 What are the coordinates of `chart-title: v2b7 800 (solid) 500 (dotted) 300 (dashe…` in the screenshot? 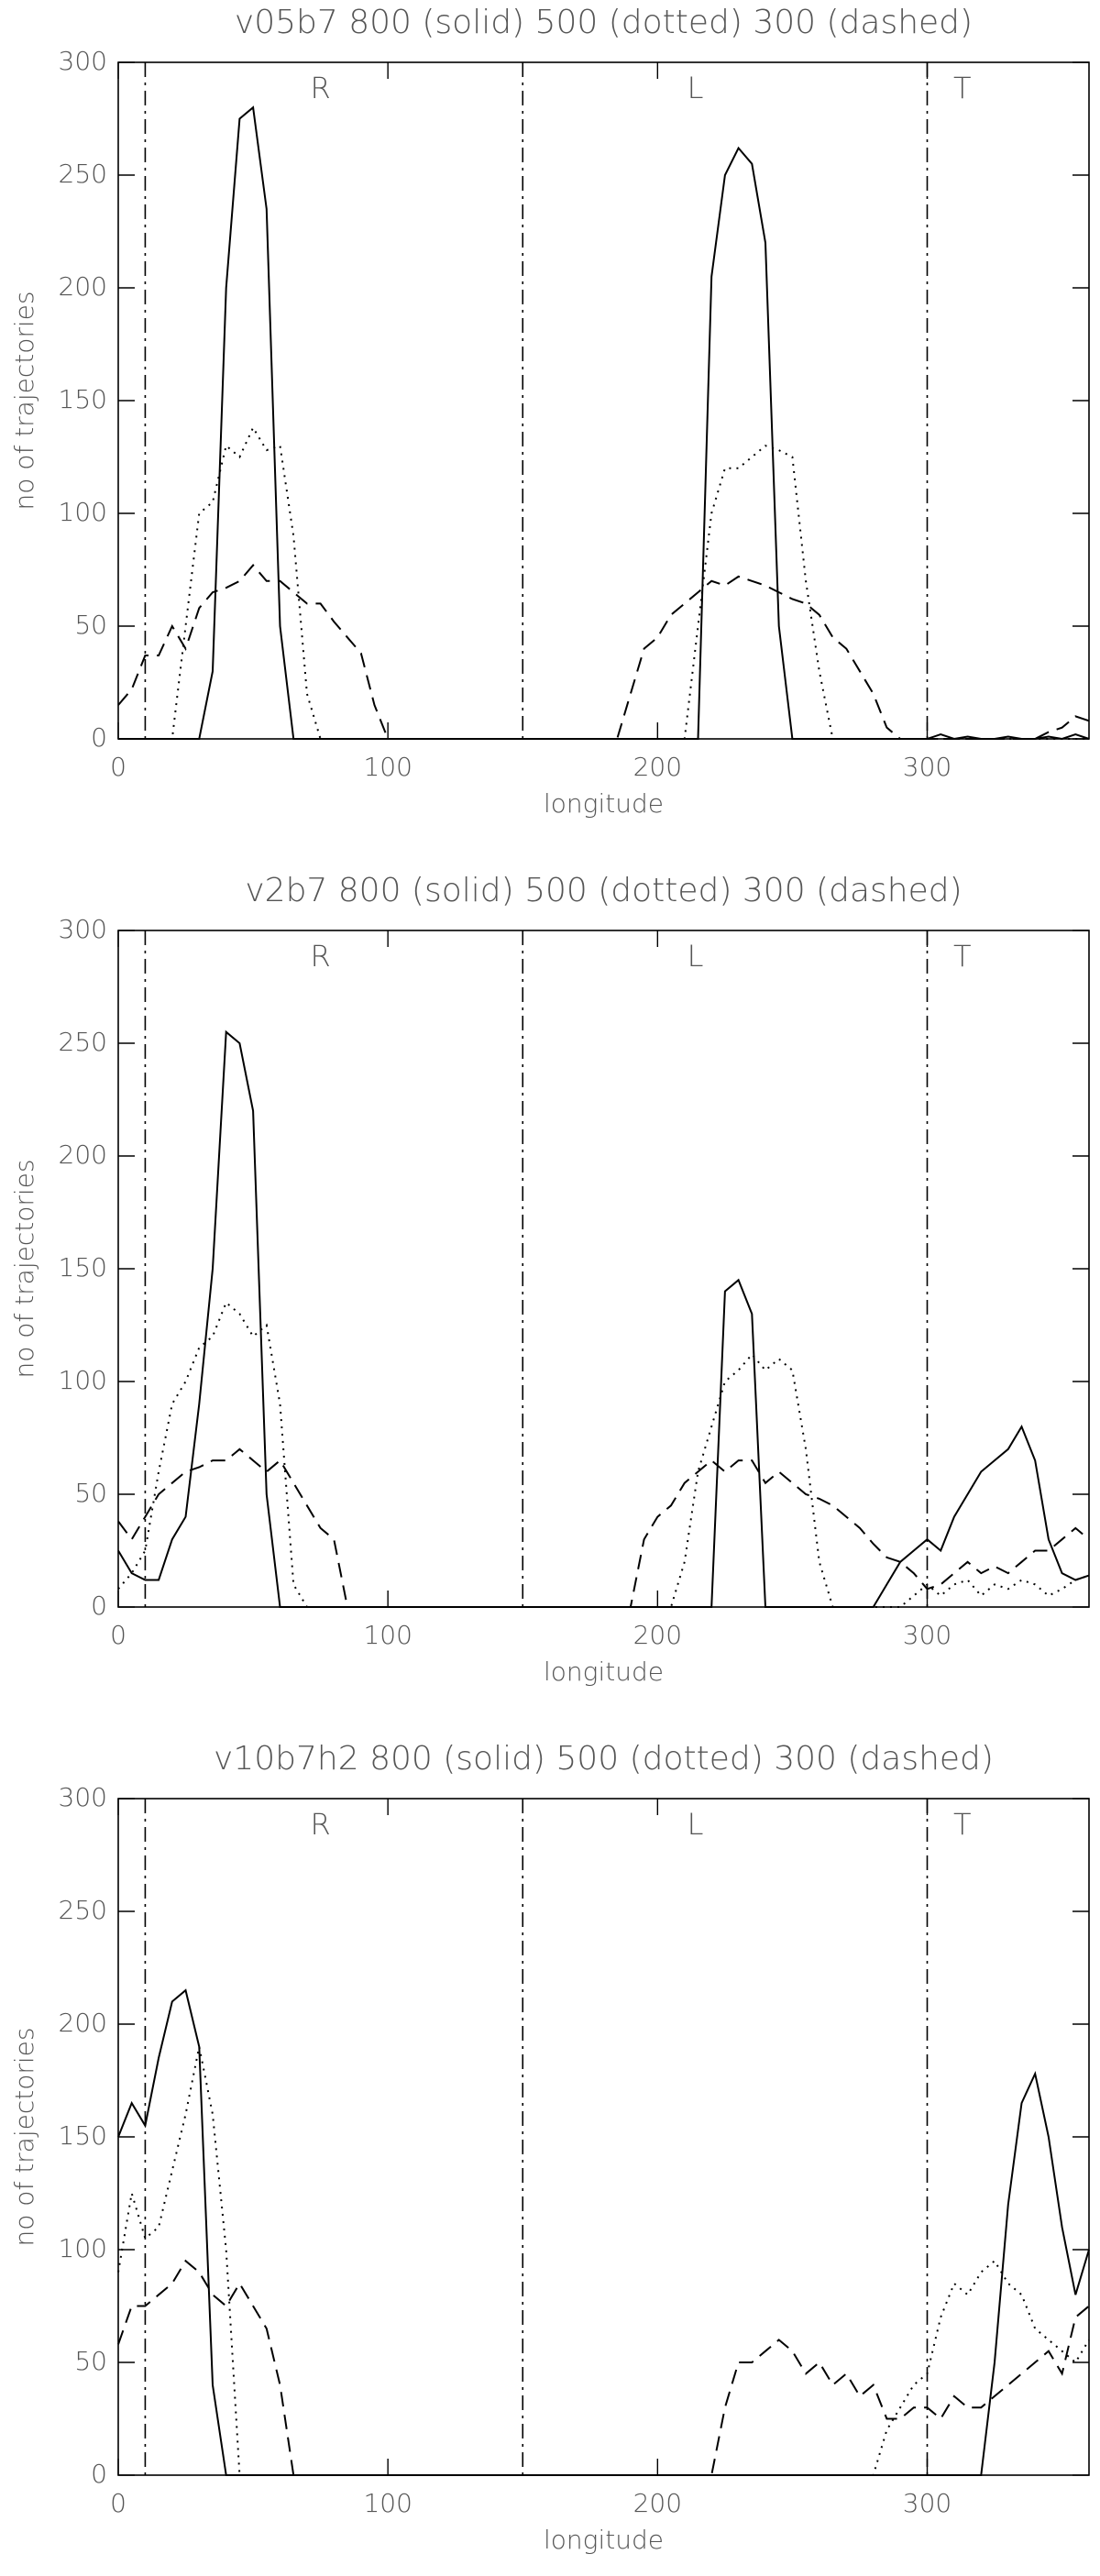 It's located at (603, 890).